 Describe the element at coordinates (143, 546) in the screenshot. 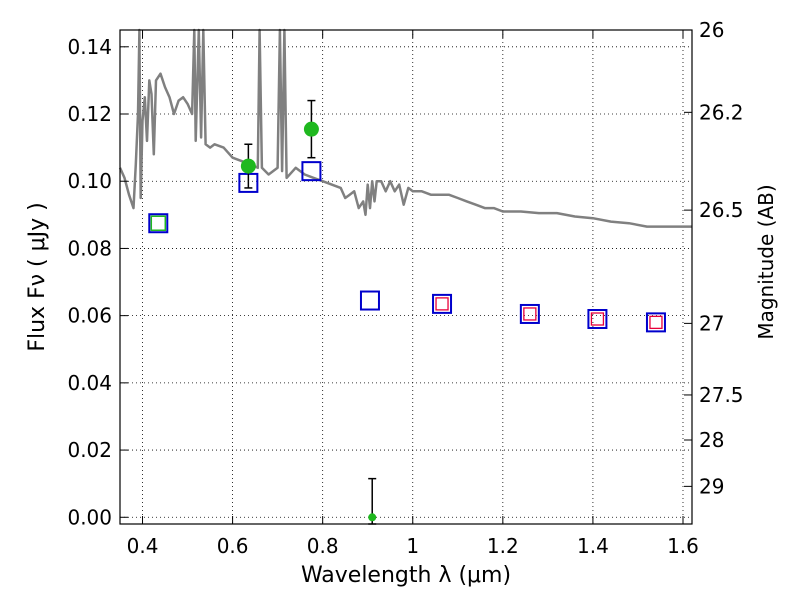

I see `x-tick-label: 0.4` at that location.